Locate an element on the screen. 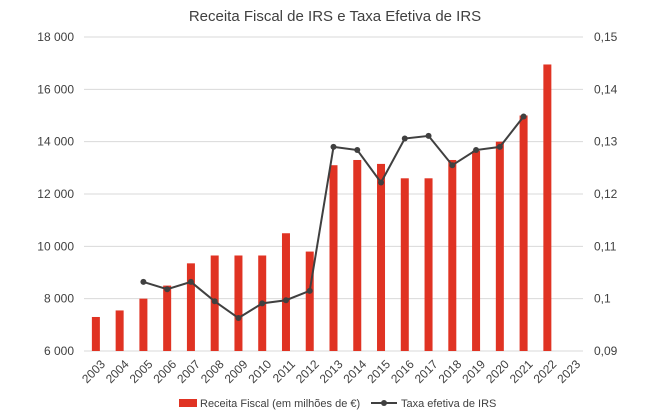 The width and height of the screenshot is (670, 419). x-tick-label: 2010 is located at coordinates (259, 371).